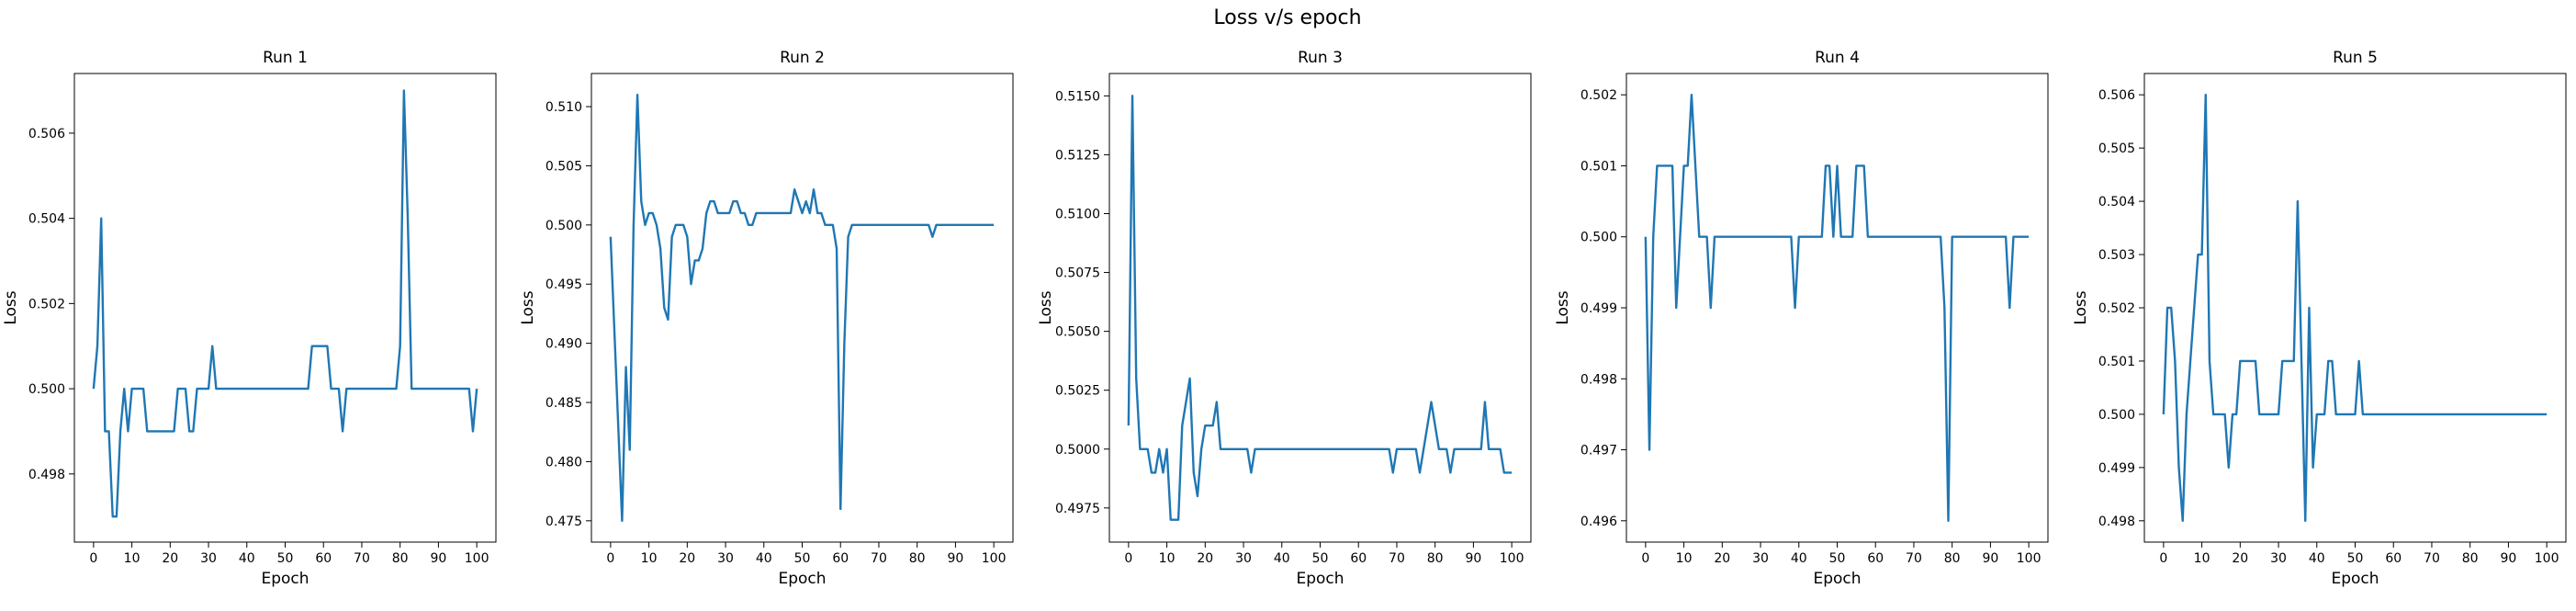 The height and width of the screenshot is (611, 2576). What do you see at coordinates (285, 579) in the screenshot?
I see `run1-xaxis-label: Epoch` at bounding box center [285, 579].